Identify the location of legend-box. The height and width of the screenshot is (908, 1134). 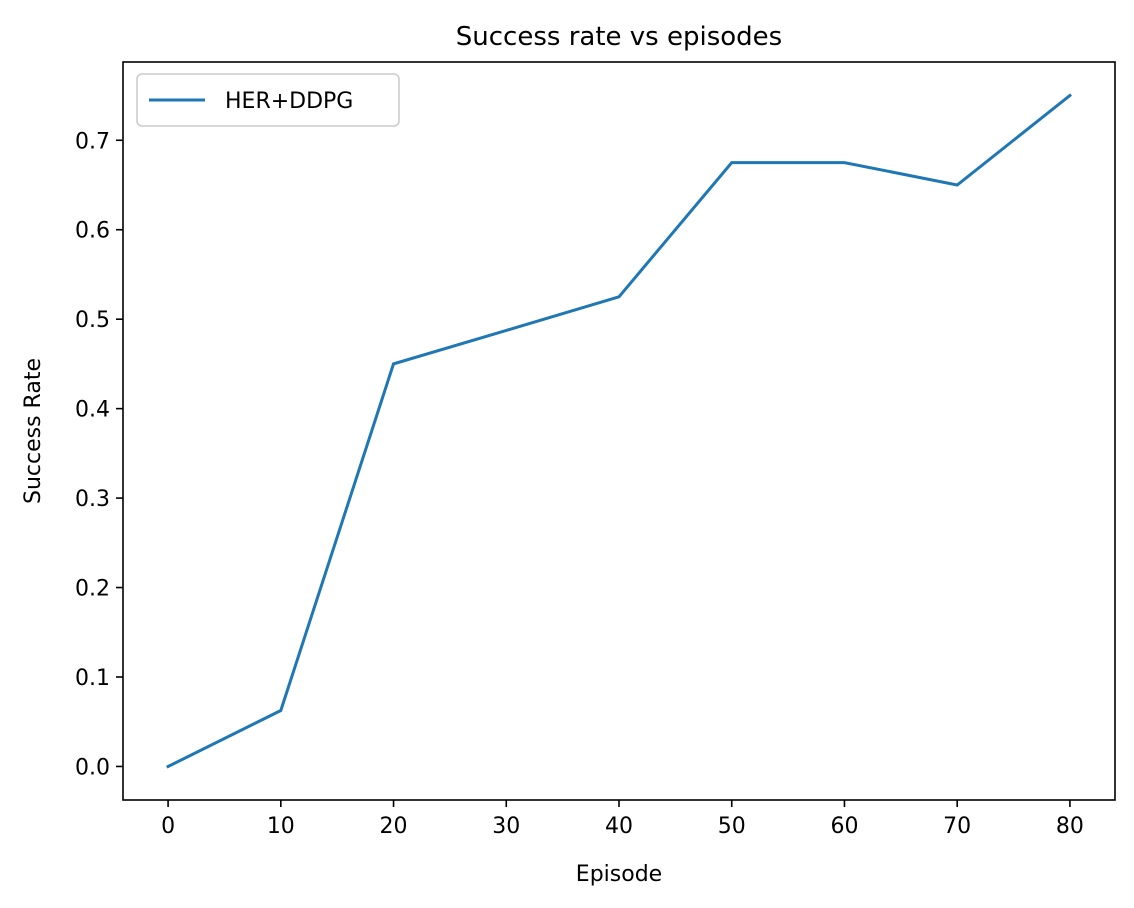
(268, 100).